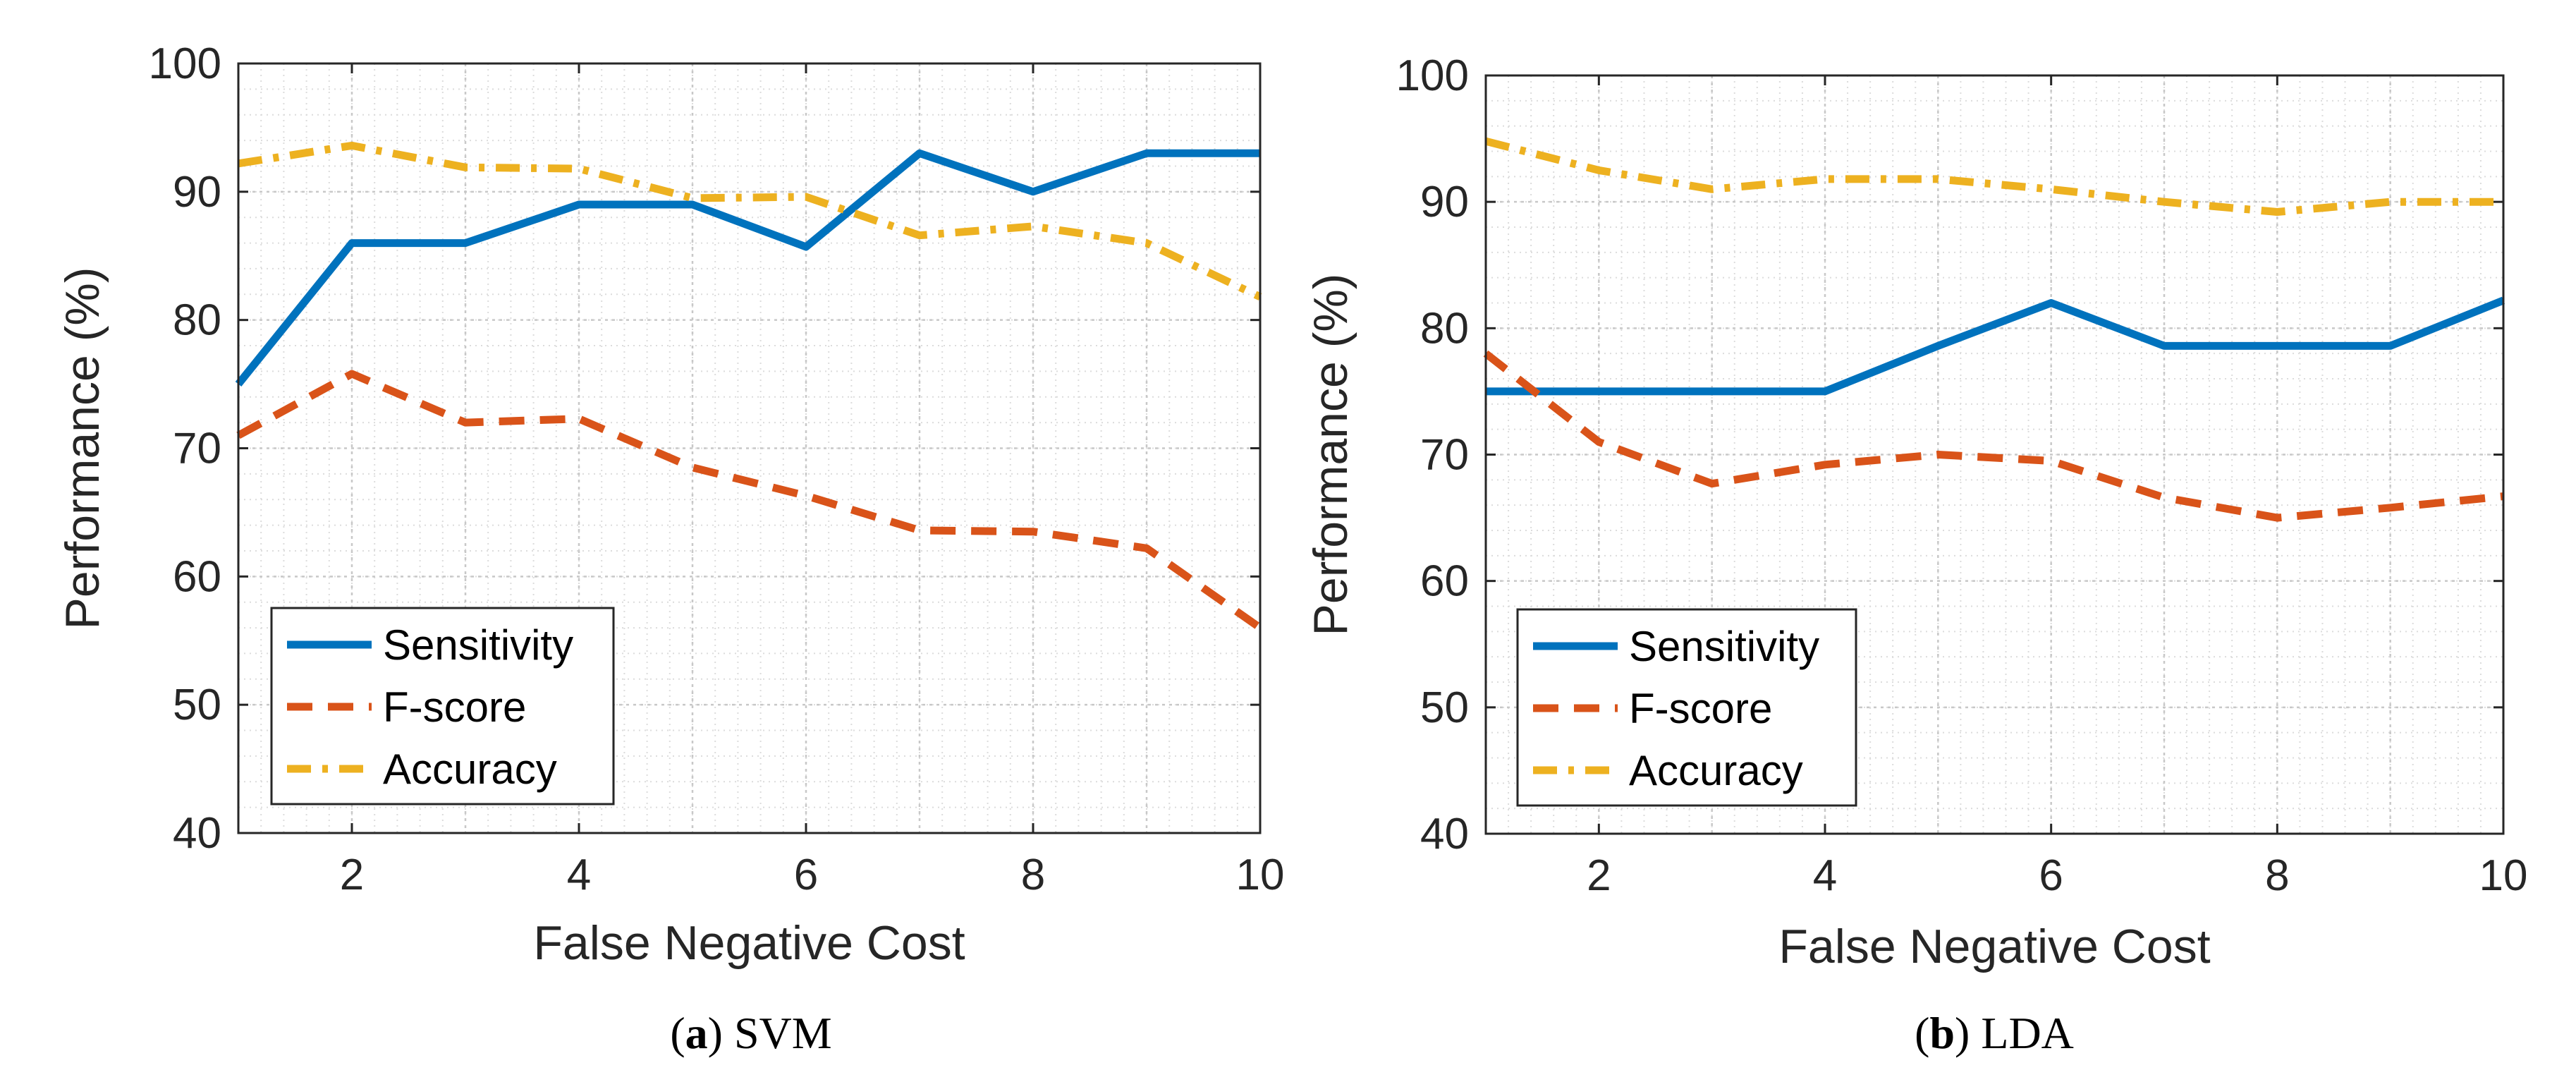 This screenshot has height=1082, width=2576. I want to click on panel-caption: (b) LDA, so click(1995, 1033).